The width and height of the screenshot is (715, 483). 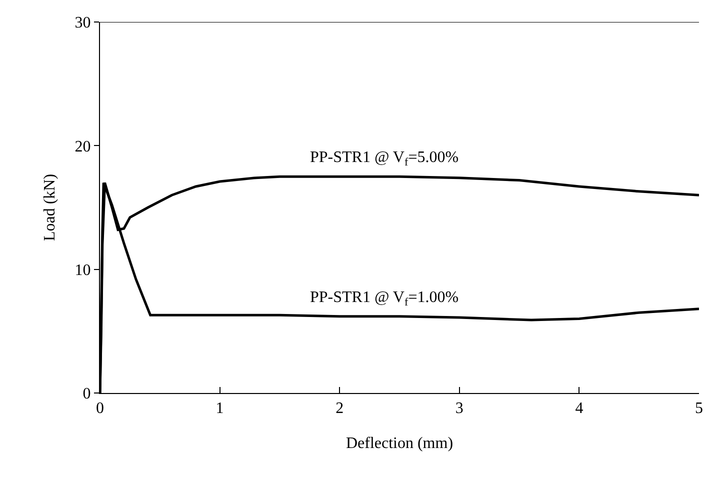 What do you see at coordinates (459, 409) in the screenshot?
I see `x-tick-label: 3` at bounding box center [459, 409].